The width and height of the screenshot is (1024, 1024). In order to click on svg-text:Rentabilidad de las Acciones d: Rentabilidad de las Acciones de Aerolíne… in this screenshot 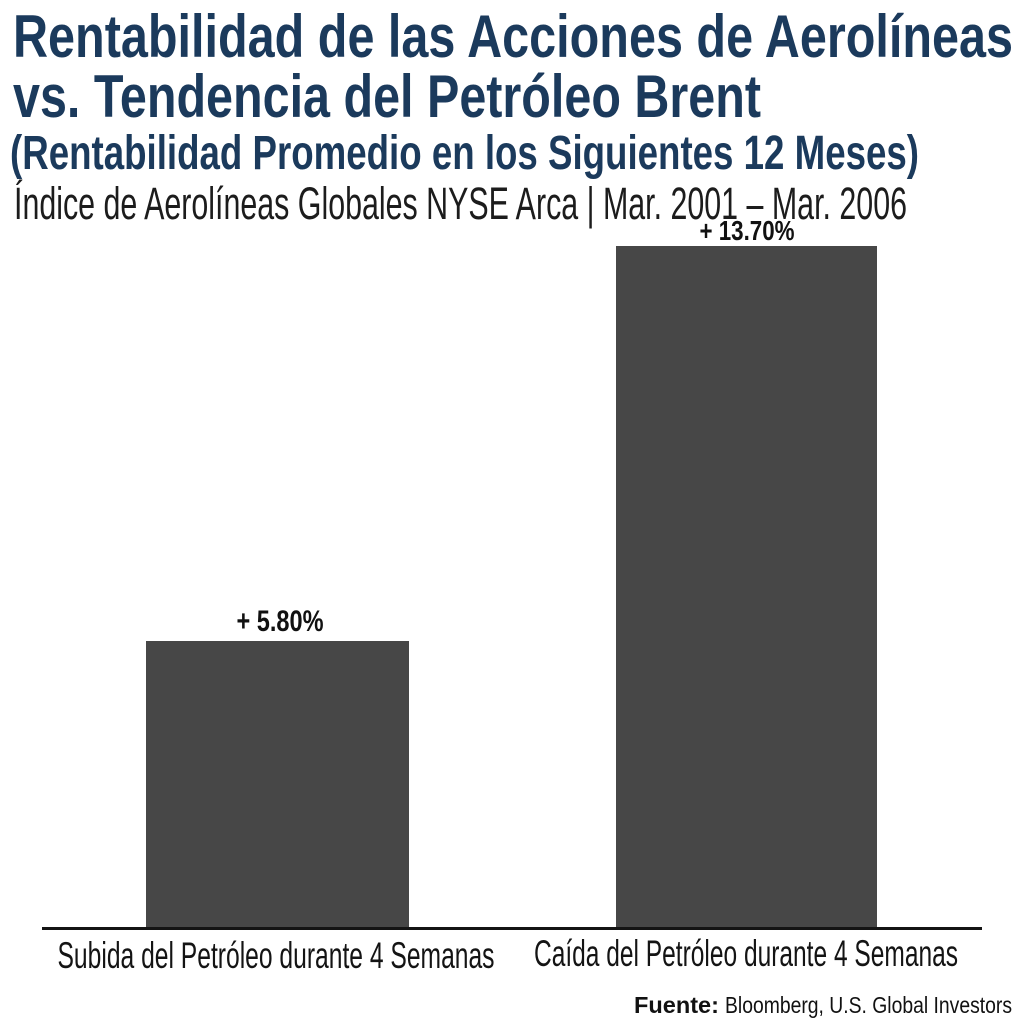, I will do `click(513, 36)`.